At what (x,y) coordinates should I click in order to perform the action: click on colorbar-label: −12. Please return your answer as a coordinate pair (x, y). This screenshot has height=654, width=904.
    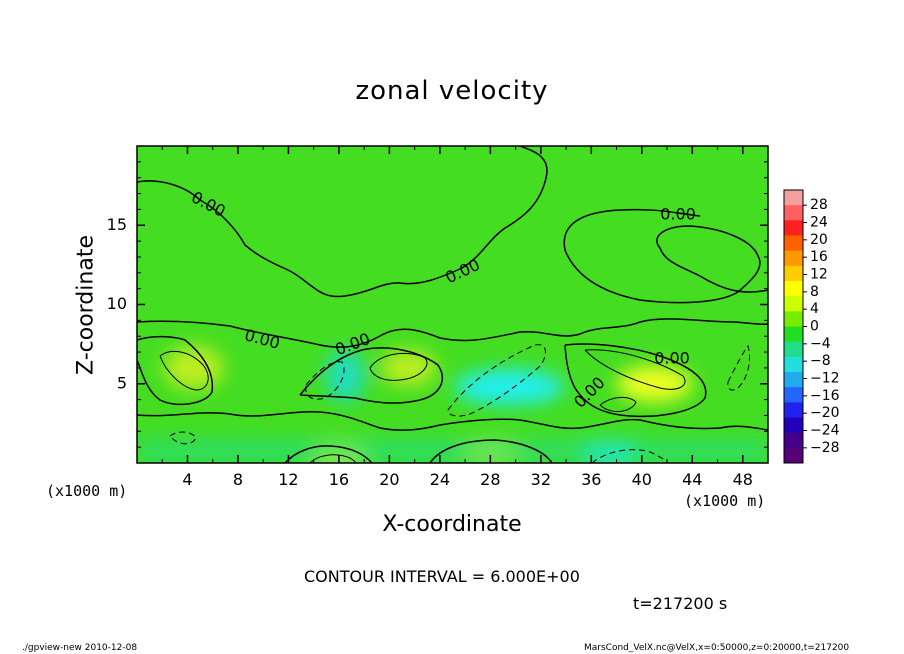
    Looking at the image, I should click on (825, 379).